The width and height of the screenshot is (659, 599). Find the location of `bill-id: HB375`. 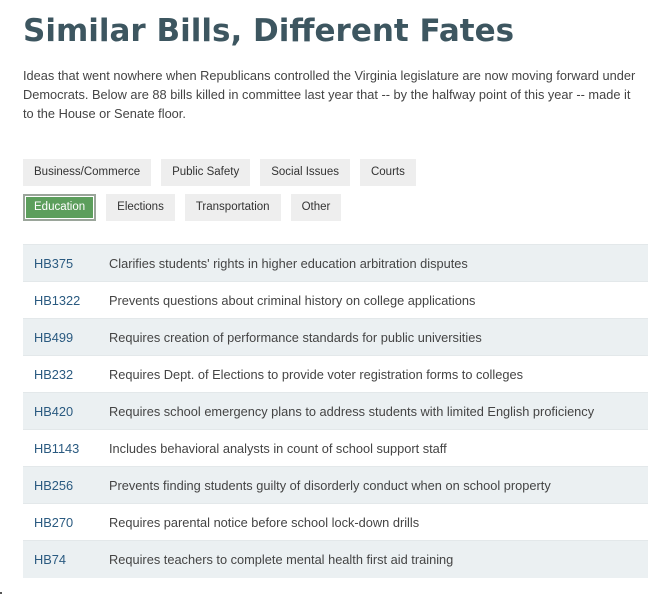

bill-id: HB375 is located at coordinates (54, 263).